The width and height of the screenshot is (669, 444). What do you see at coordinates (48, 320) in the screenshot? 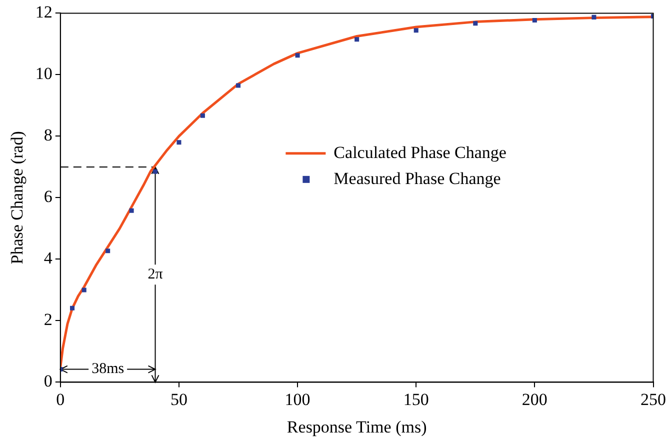
I see `y-tick-label: 2` at bounding box center [48, 320].